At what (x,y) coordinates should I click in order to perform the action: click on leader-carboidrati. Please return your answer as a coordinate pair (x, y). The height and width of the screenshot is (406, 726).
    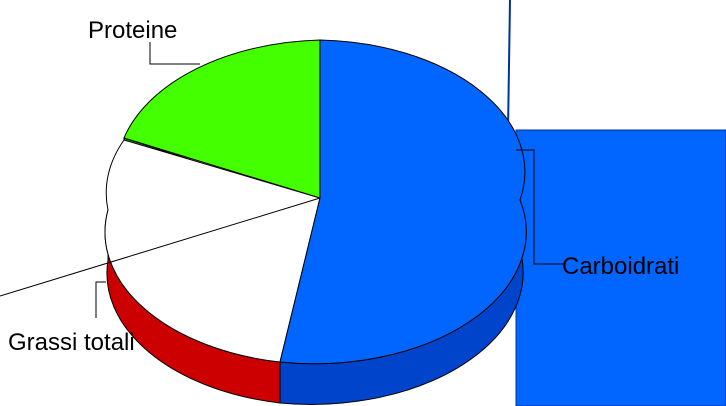
    Looking at the image, I should click on (540, 207).